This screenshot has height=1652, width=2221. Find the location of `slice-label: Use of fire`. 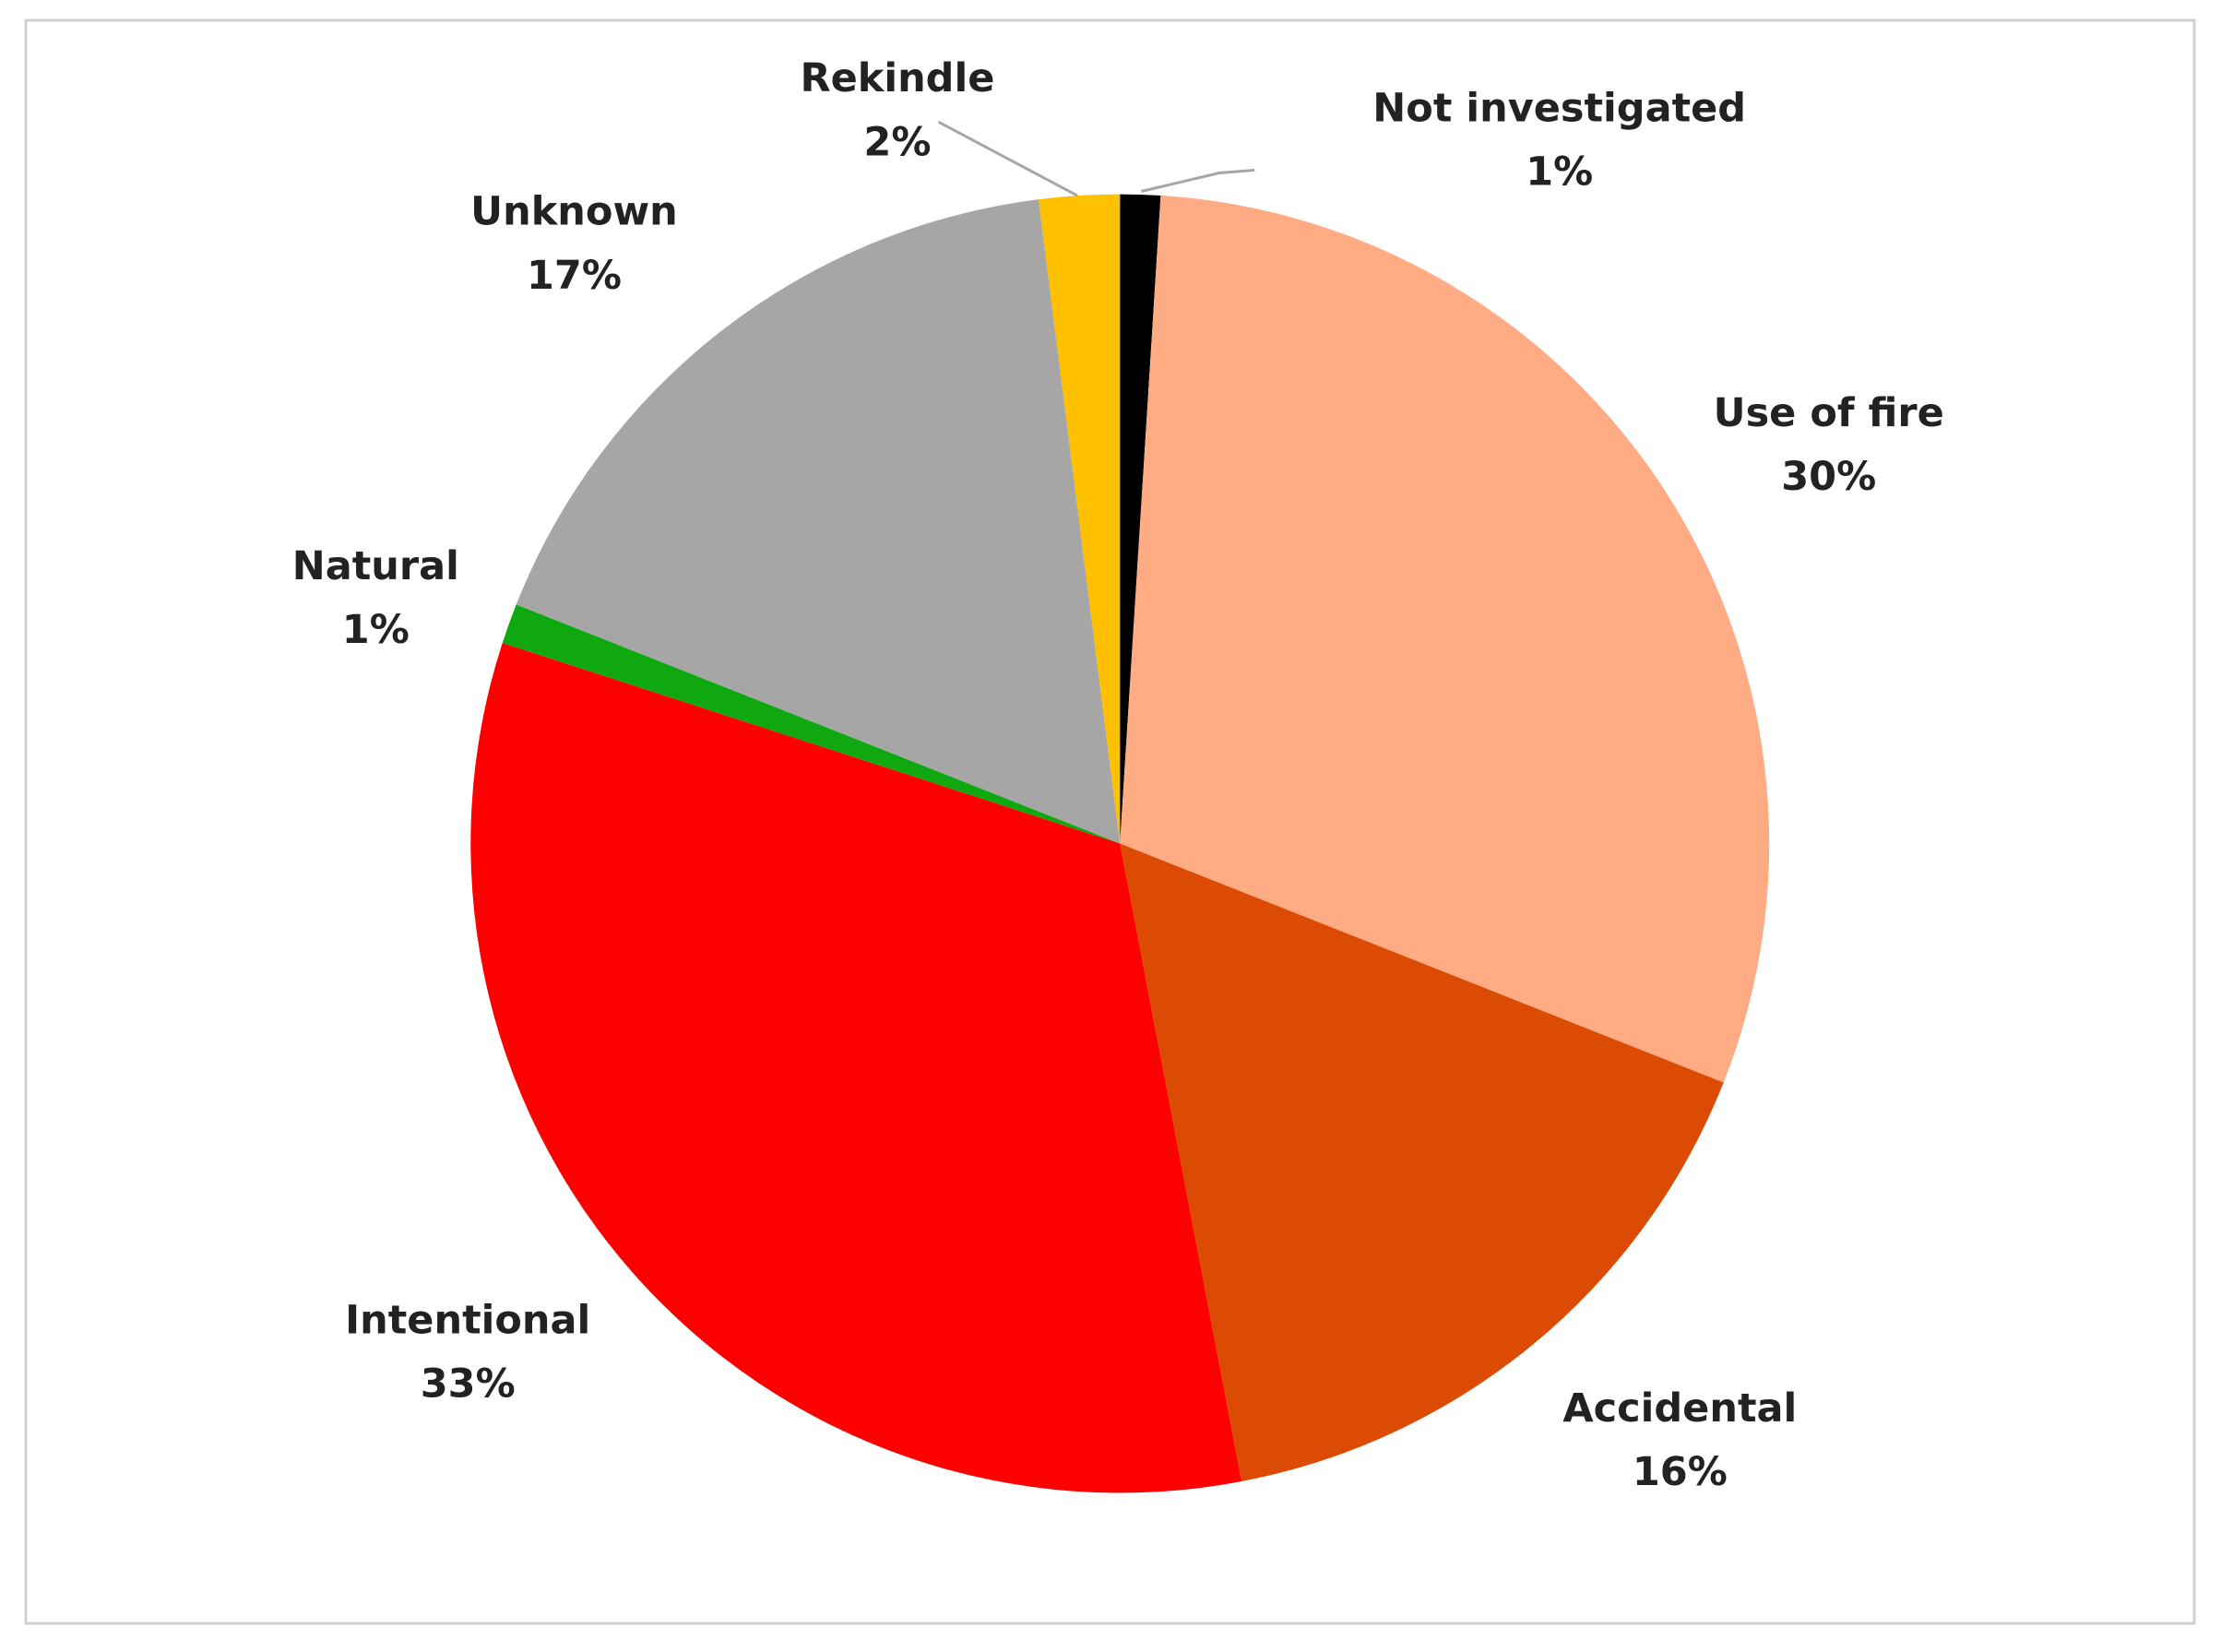

slice-label: Use of fire is located at coordinates (1829, 413).